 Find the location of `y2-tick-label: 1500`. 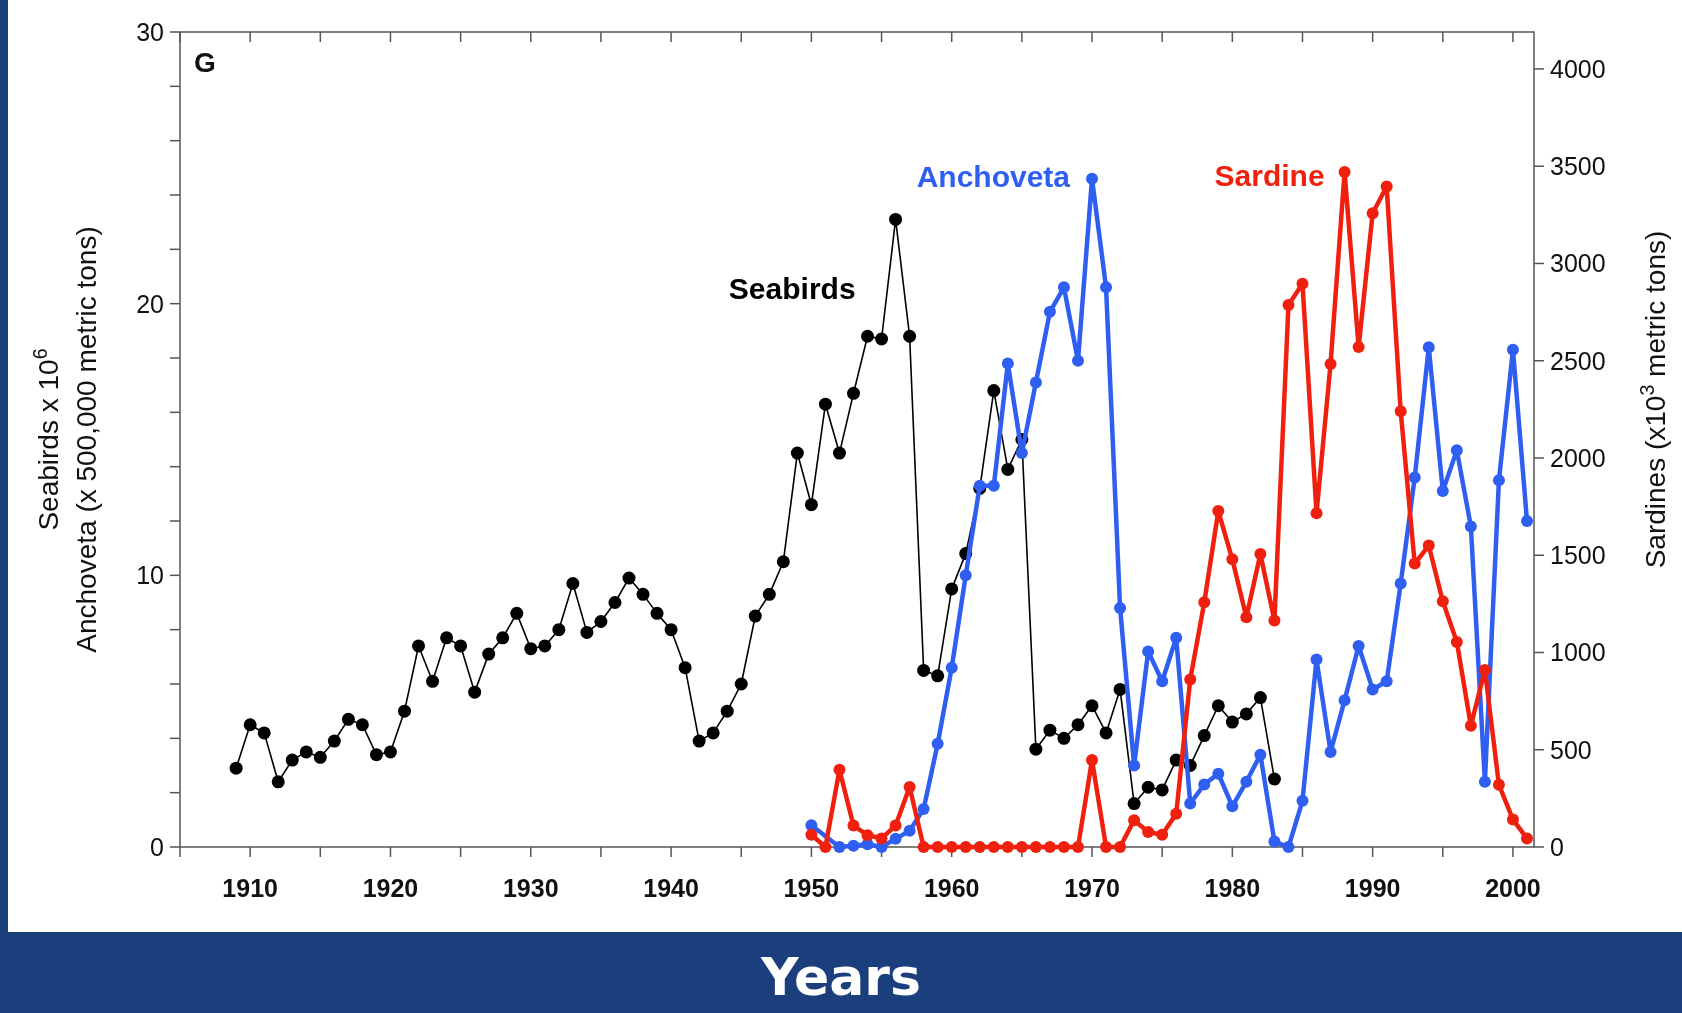

y2-tick-label: 1500 is located at coordinates (1578, 555).